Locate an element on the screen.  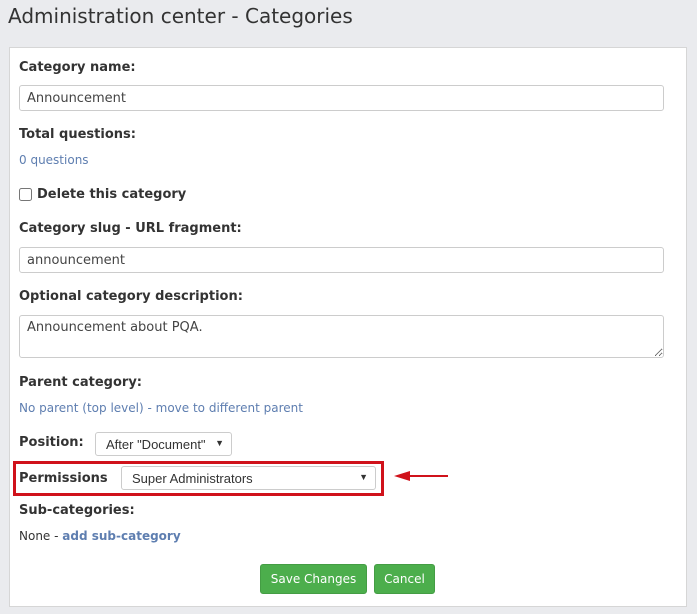
arrow-left-icon is located at coordinates (421, 476).